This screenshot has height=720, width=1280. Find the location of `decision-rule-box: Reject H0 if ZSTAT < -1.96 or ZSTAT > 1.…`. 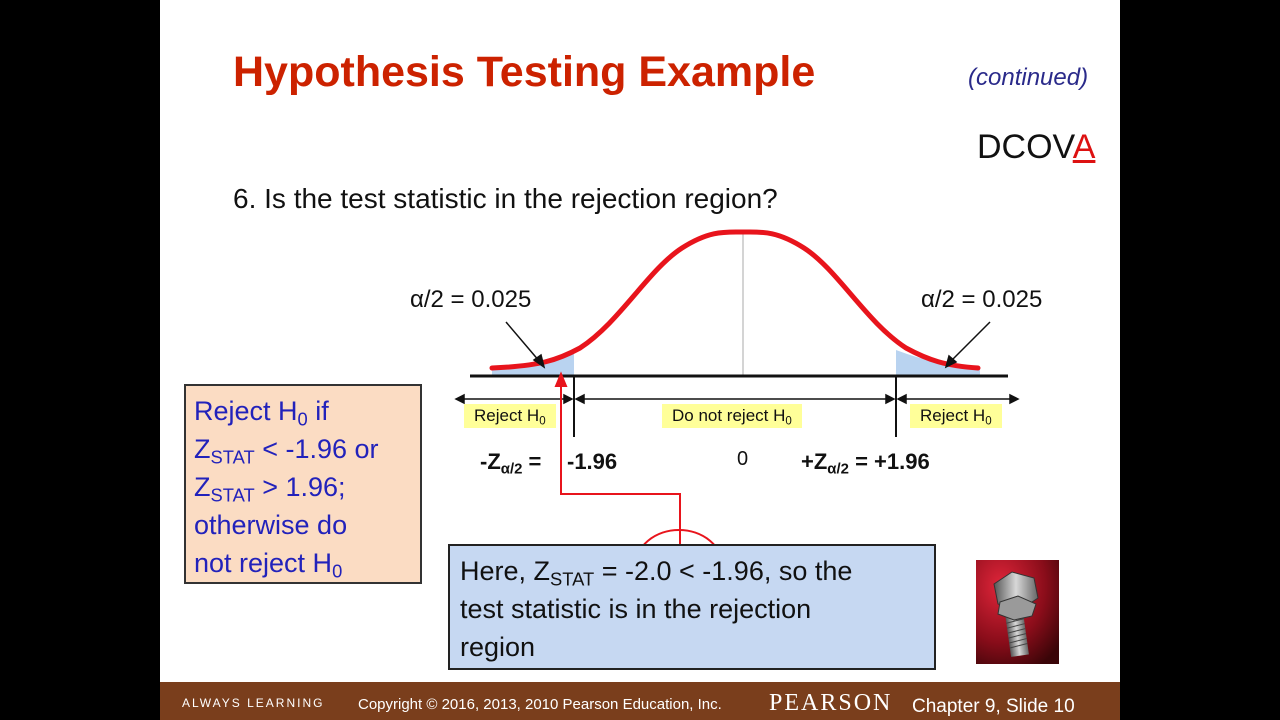

decision-rule-box: Reject H0 if ZSTAT < -1.96 or ZSTAT > 1.… is located at coordinates (303, 484).